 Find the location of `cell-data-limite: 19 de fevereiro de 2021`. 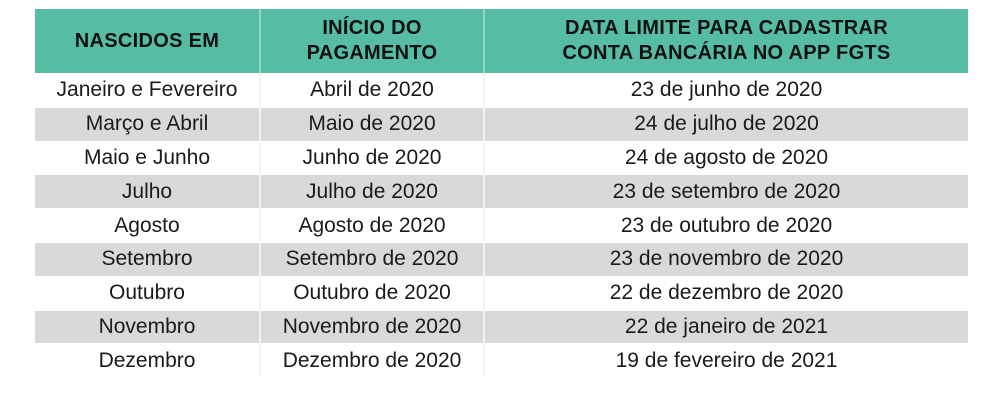

cell-data-limite: 19 de fevereiro de 2021 is located at coordinates (726, 360).